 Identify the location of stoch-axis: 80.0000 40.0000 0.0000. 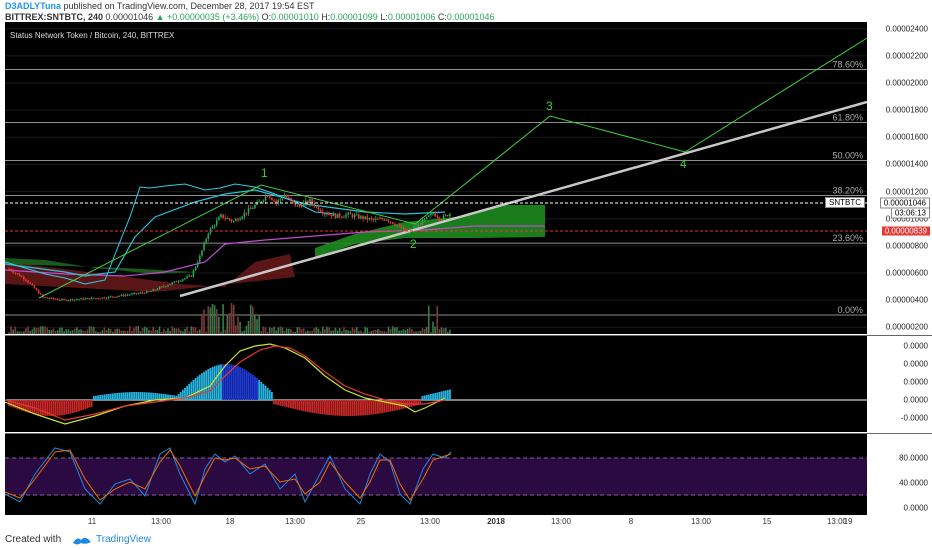
(900, 474).